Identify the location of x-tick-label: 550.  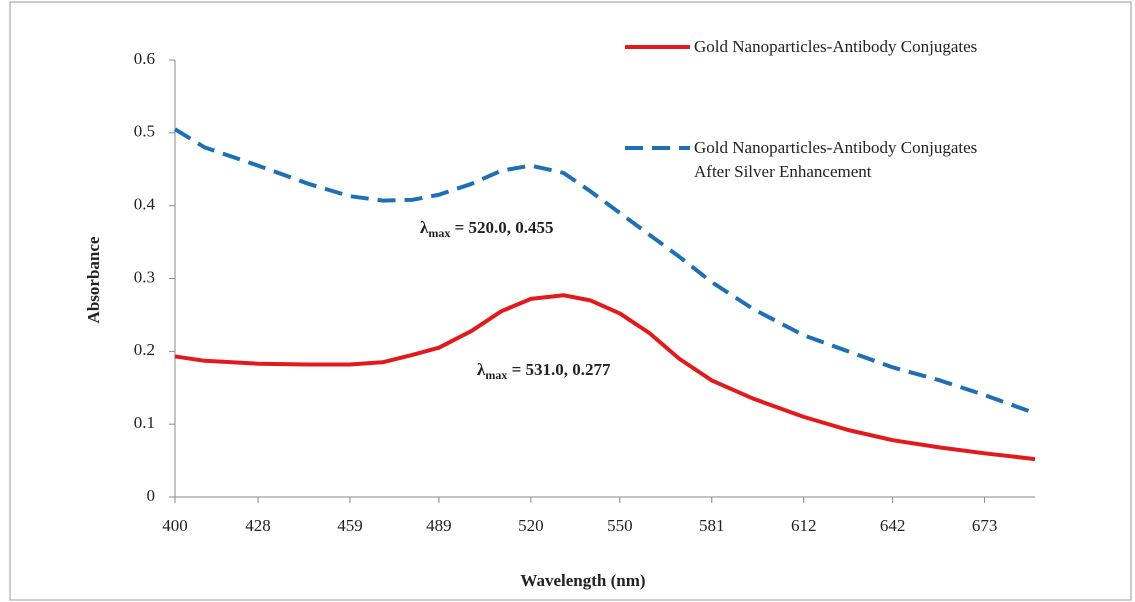
(620, 525).